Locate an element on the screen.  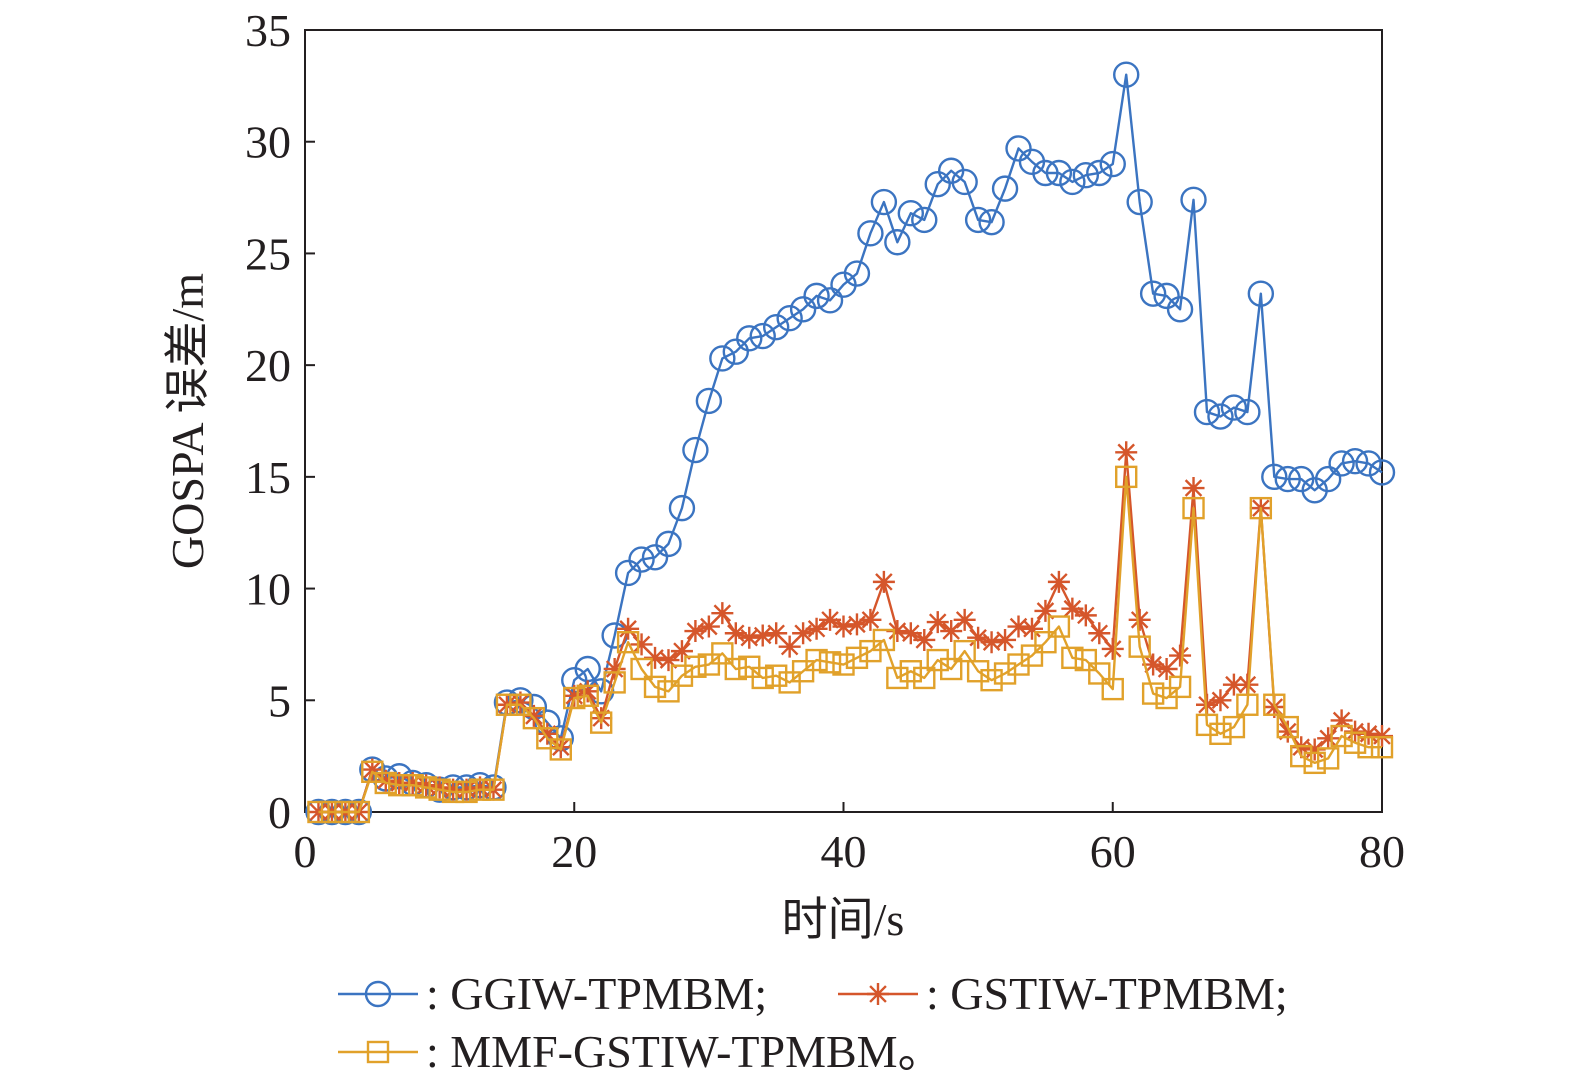
x-tick-label: 20 is located at coordinates (574, 851).